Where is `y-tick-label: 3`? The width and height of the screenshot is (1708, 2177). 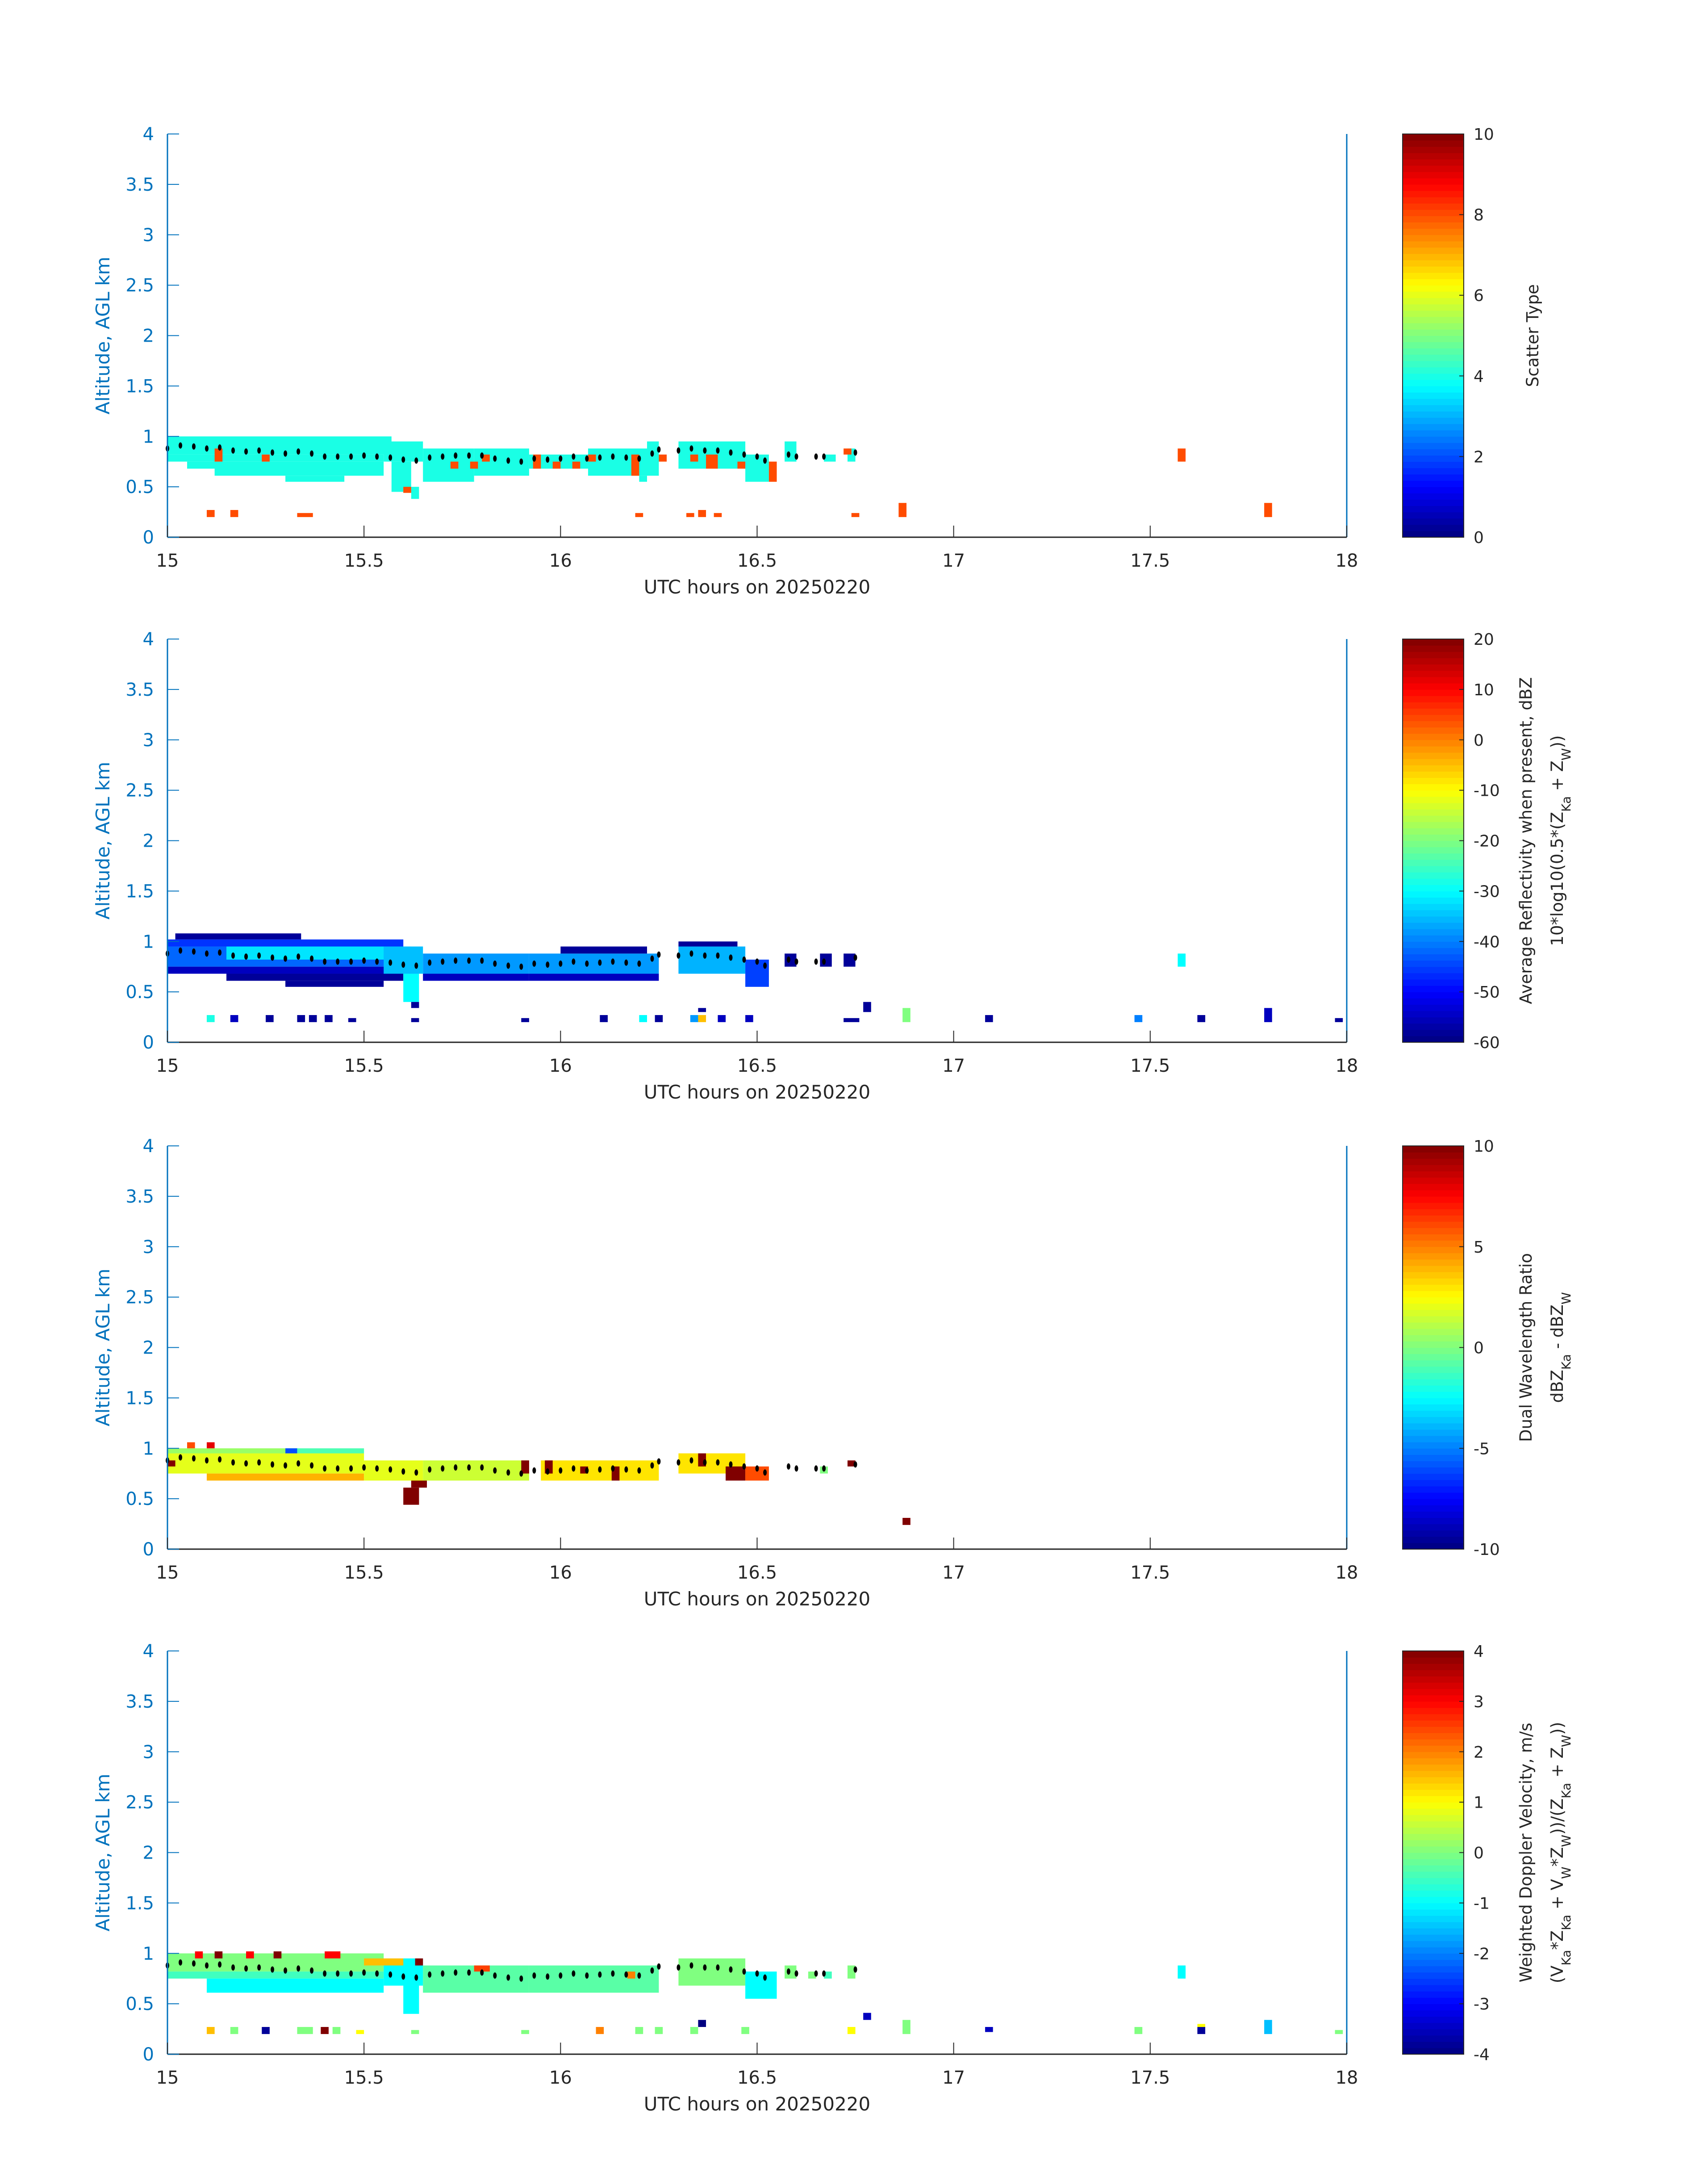
y-tick-label: 3 is located at coordinates (148, 1752).